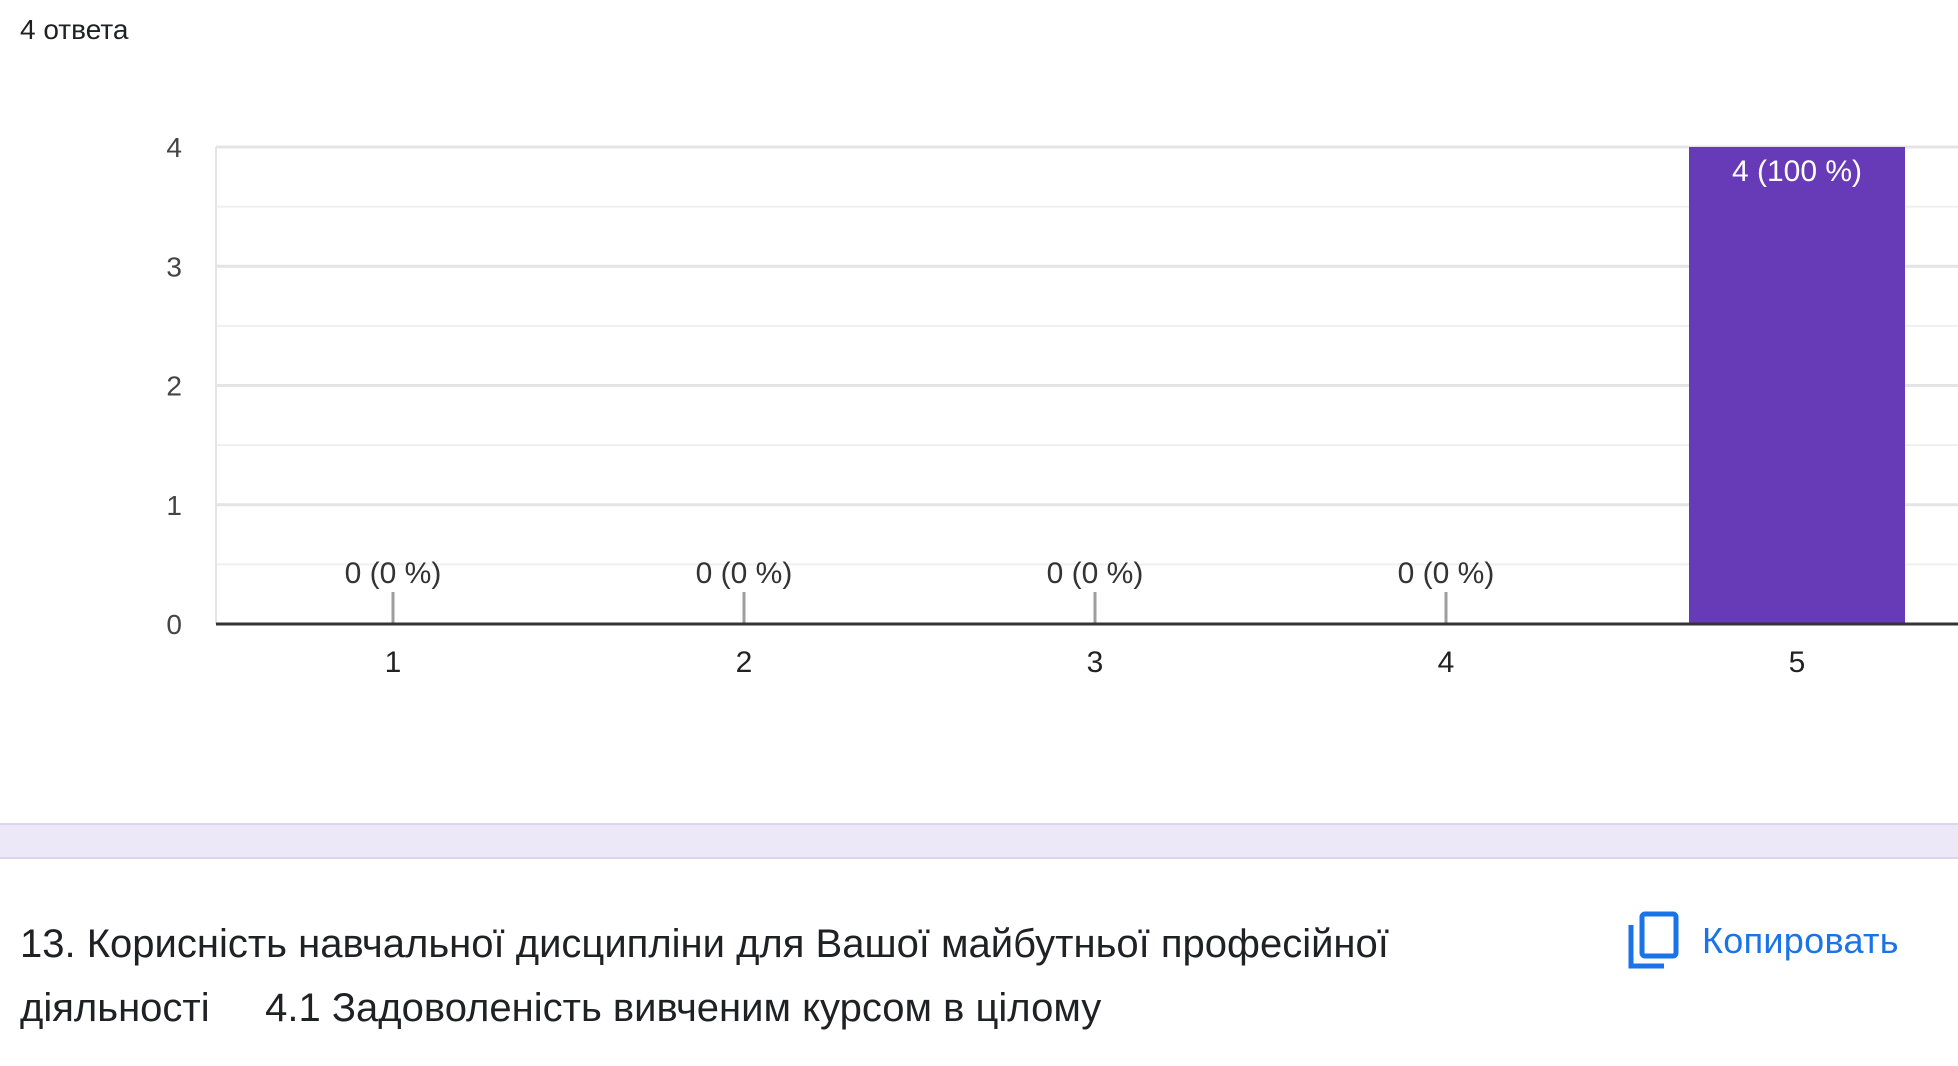 The image size is (1958, 1066). What do you see at coordinates (1797, 171) in the screenshot?
I see `data-label-5: 4 (100 %)` at bounding box center [1797, 171].